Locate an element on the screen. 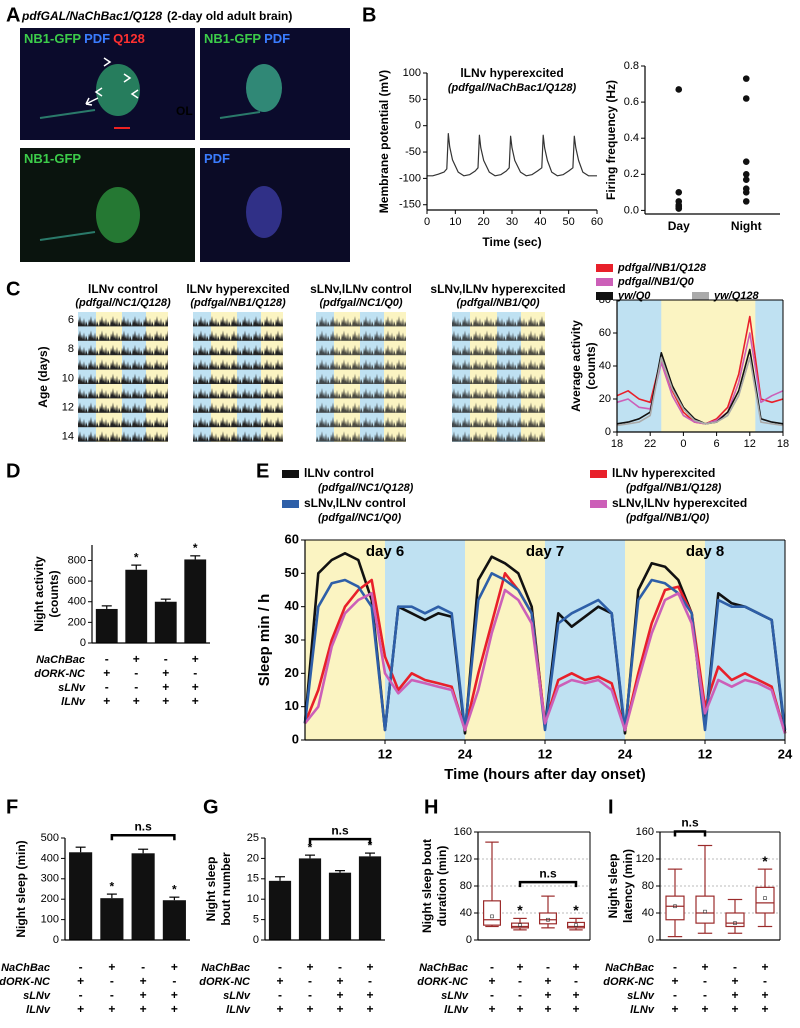  y-axis-label: (counts) is located at coordinates (54, 593).